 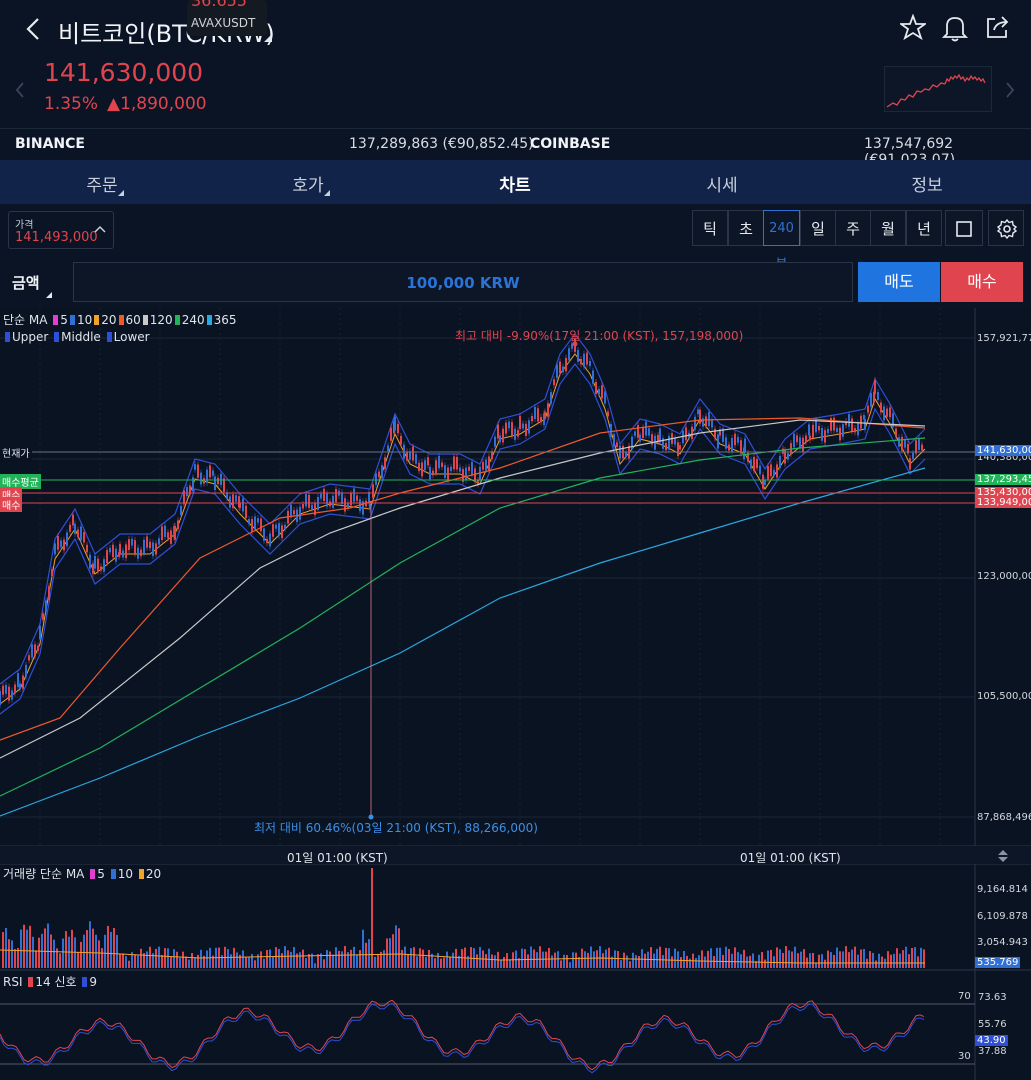 I want to click on tab-market: 시세, so click(x=722, y=186).